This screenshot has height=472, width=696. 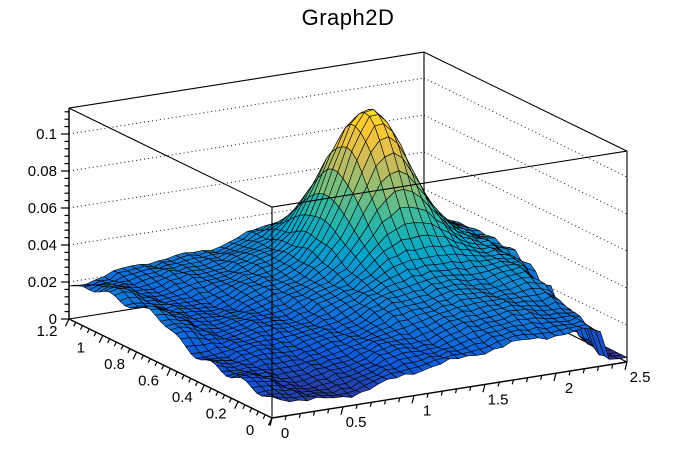 What do you see at coordinates (47, 331) in the screenshot?
I see `y-axis-tick-label: 1.2` at bounding box center [47, 331].